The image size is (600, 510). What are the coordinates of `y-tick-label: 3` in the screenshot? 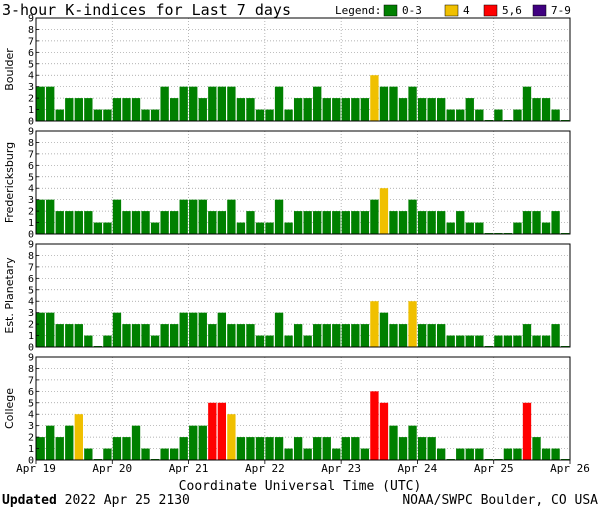 It's located at (31, 426).